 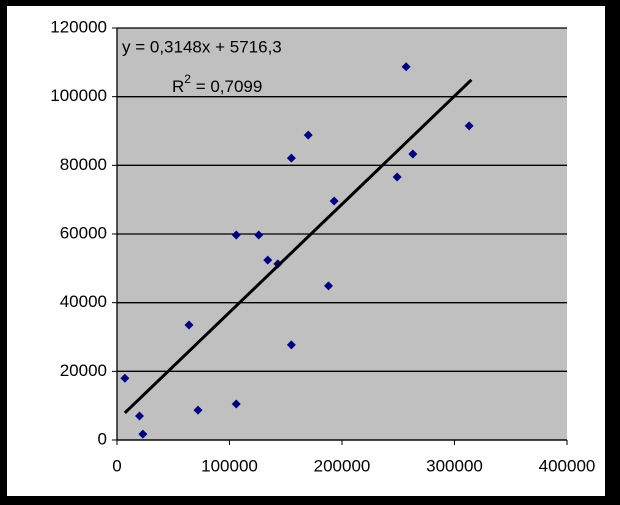 I want to click on y-tick-label: 60000, so click(x=83, y=232).